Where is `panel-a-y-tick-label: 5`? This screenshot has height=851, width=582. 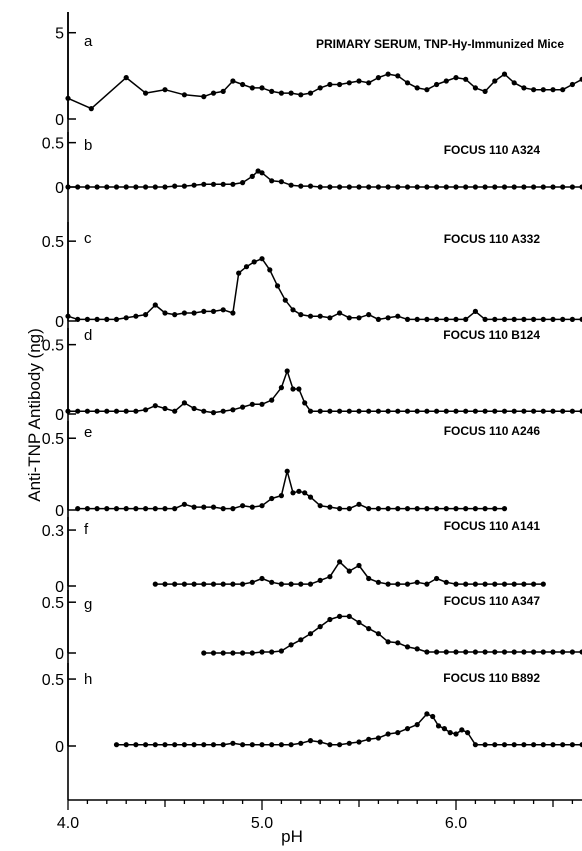
panel-a-y-tick-label: 5 is located at coordinates (59, 34).